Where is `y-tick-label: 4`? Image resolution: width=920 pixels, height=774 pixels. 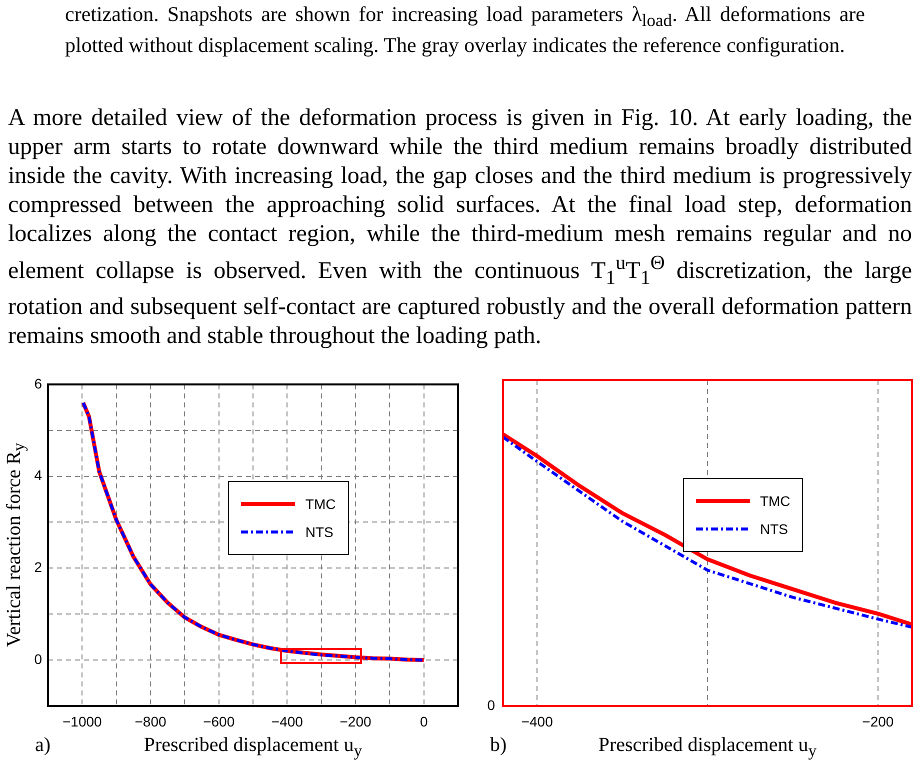 y-tick-label: 4 is located at coordinates (38, 475).